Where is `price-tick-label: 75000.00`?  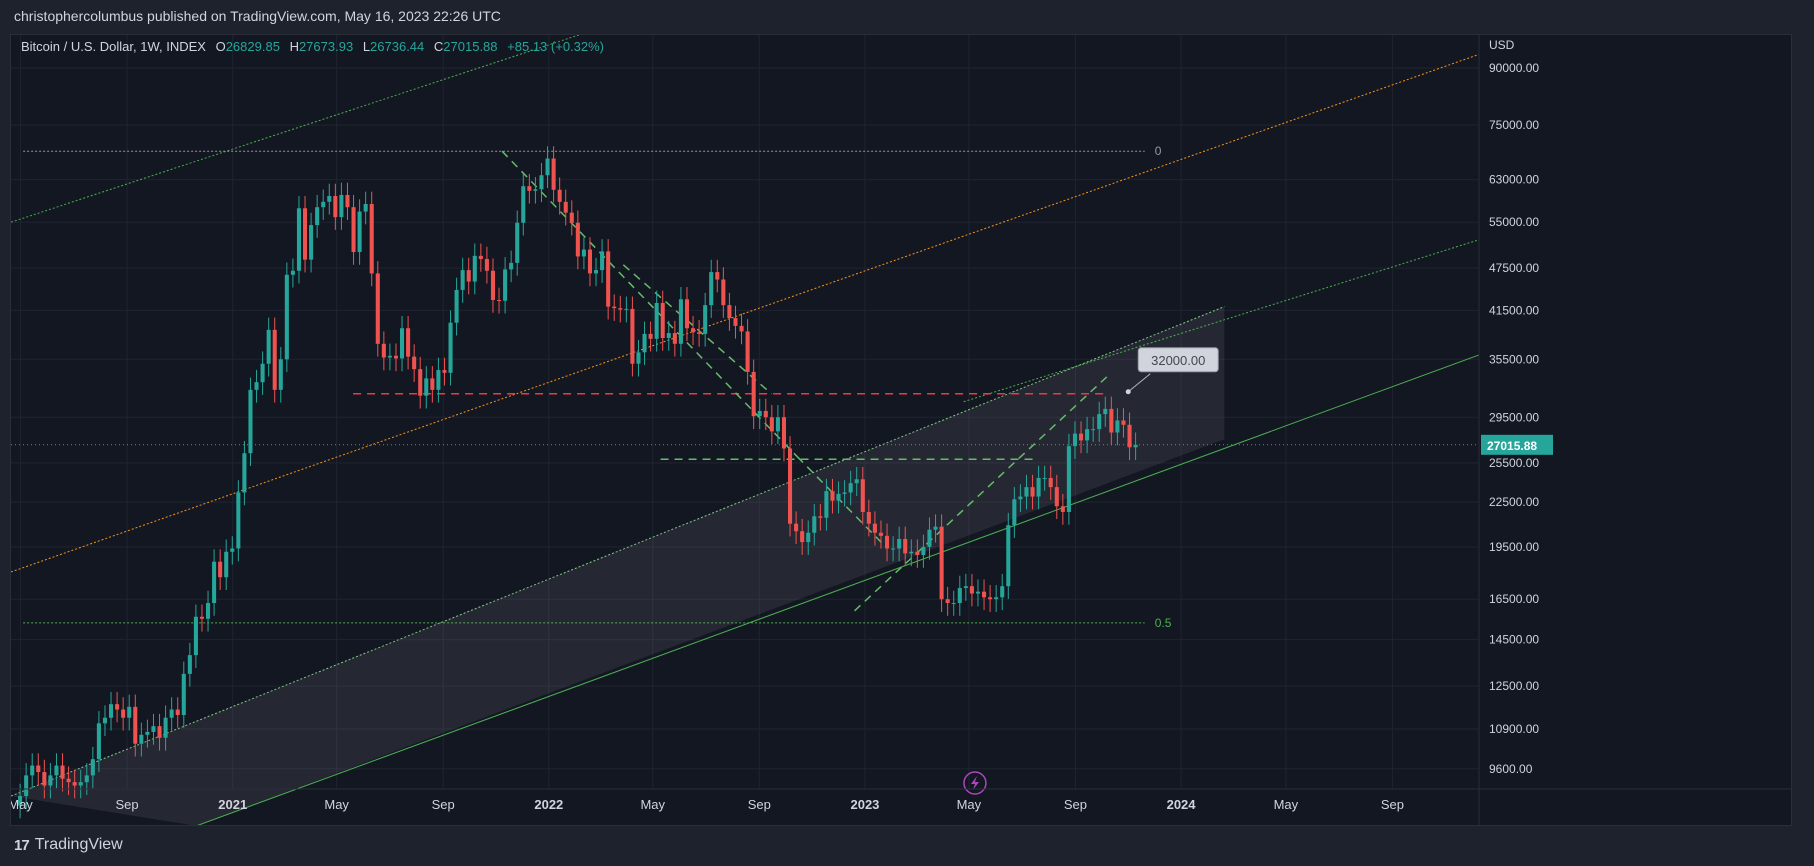
price-tick-label: 75000.00 is located at coordinates (1514, 125).